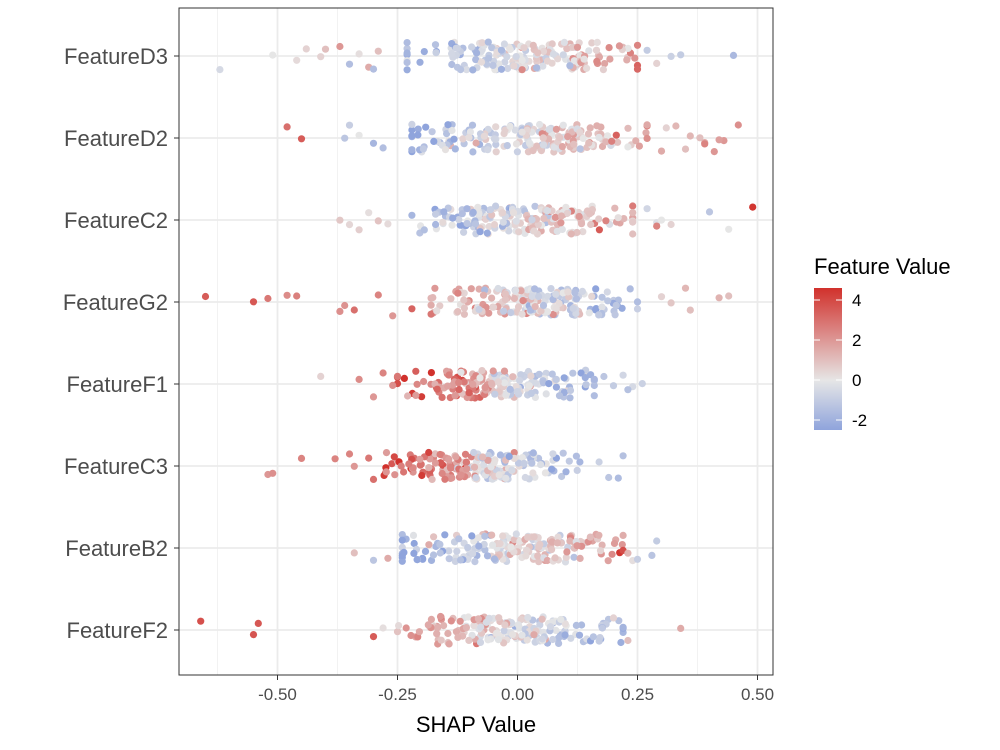  What do you see at coordinates (115, 302) in the screenshot?
I see `y-tick-label: FeatureG2` at bounding box center [115, 302].